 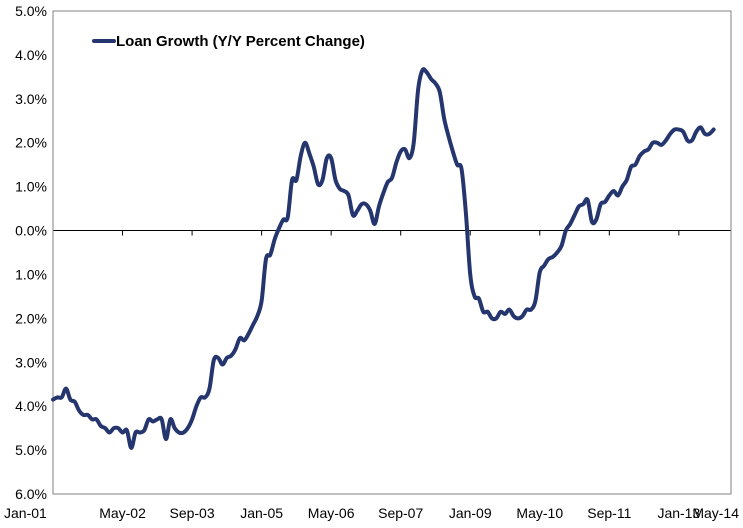 I want to click on x-tick-label: Jan-13, so click(x=678, y=513).